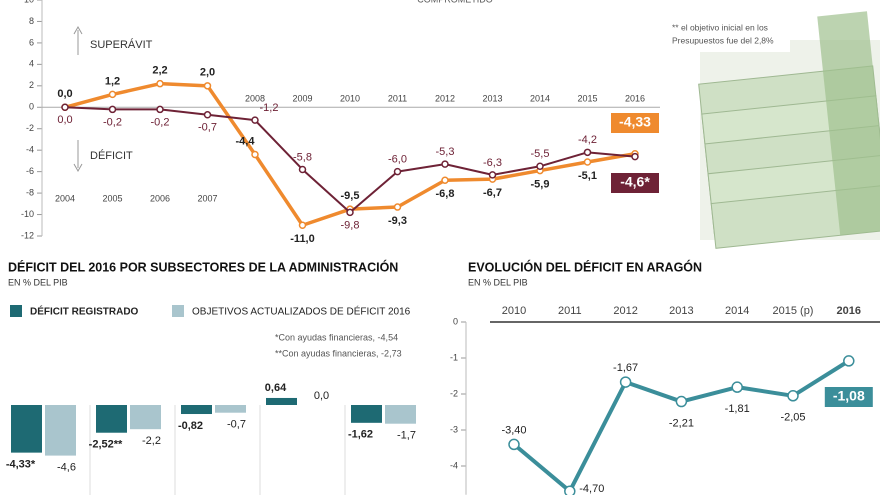  What do you see at coordinates (106, 445) in the screenshot?
I see `value-label: -2,52**` at bounding box center [106, 445].